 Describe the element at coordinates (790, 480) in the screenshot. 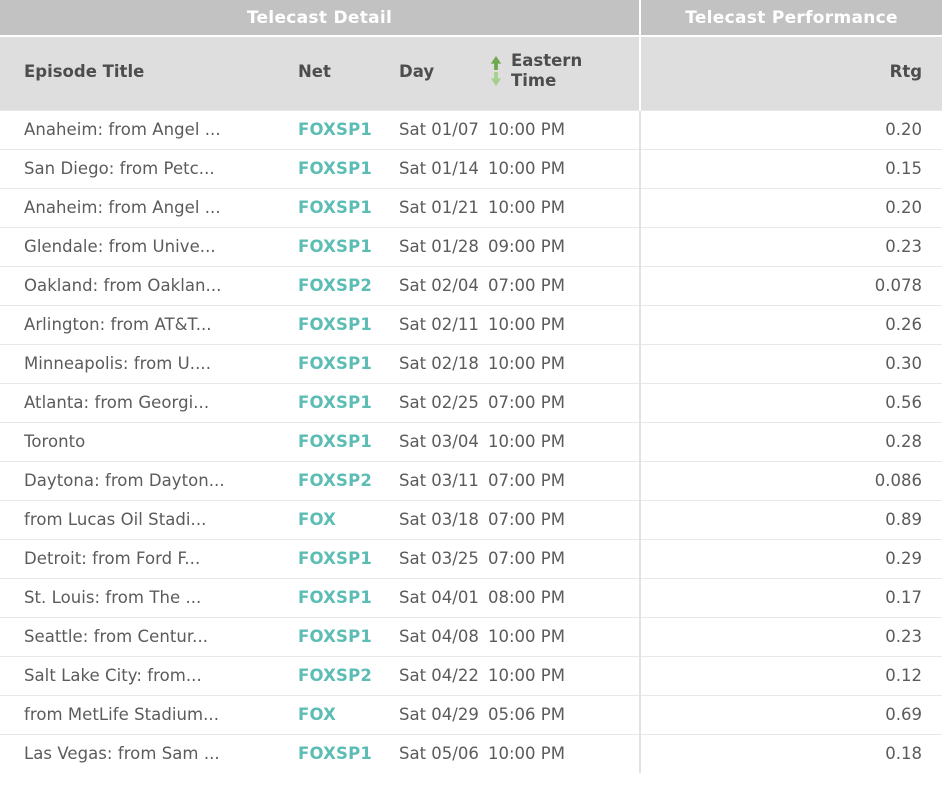

I see `cell-rtg: 0.086` at that location.